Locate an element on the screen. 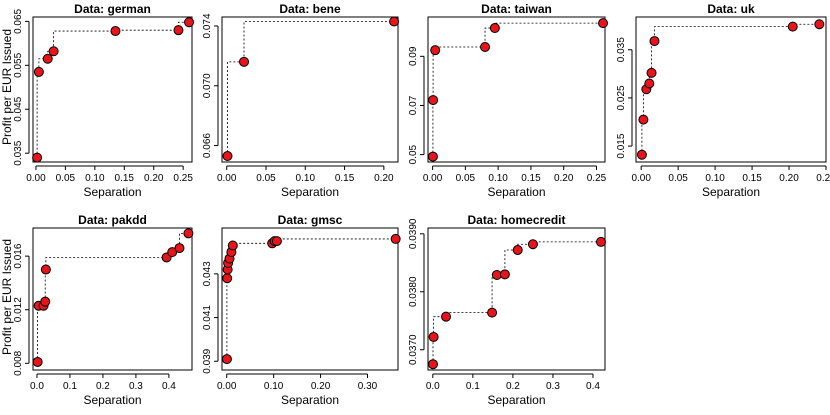  panel-title-gmsc: Data: gmsc is located at coordinates (310, 220).